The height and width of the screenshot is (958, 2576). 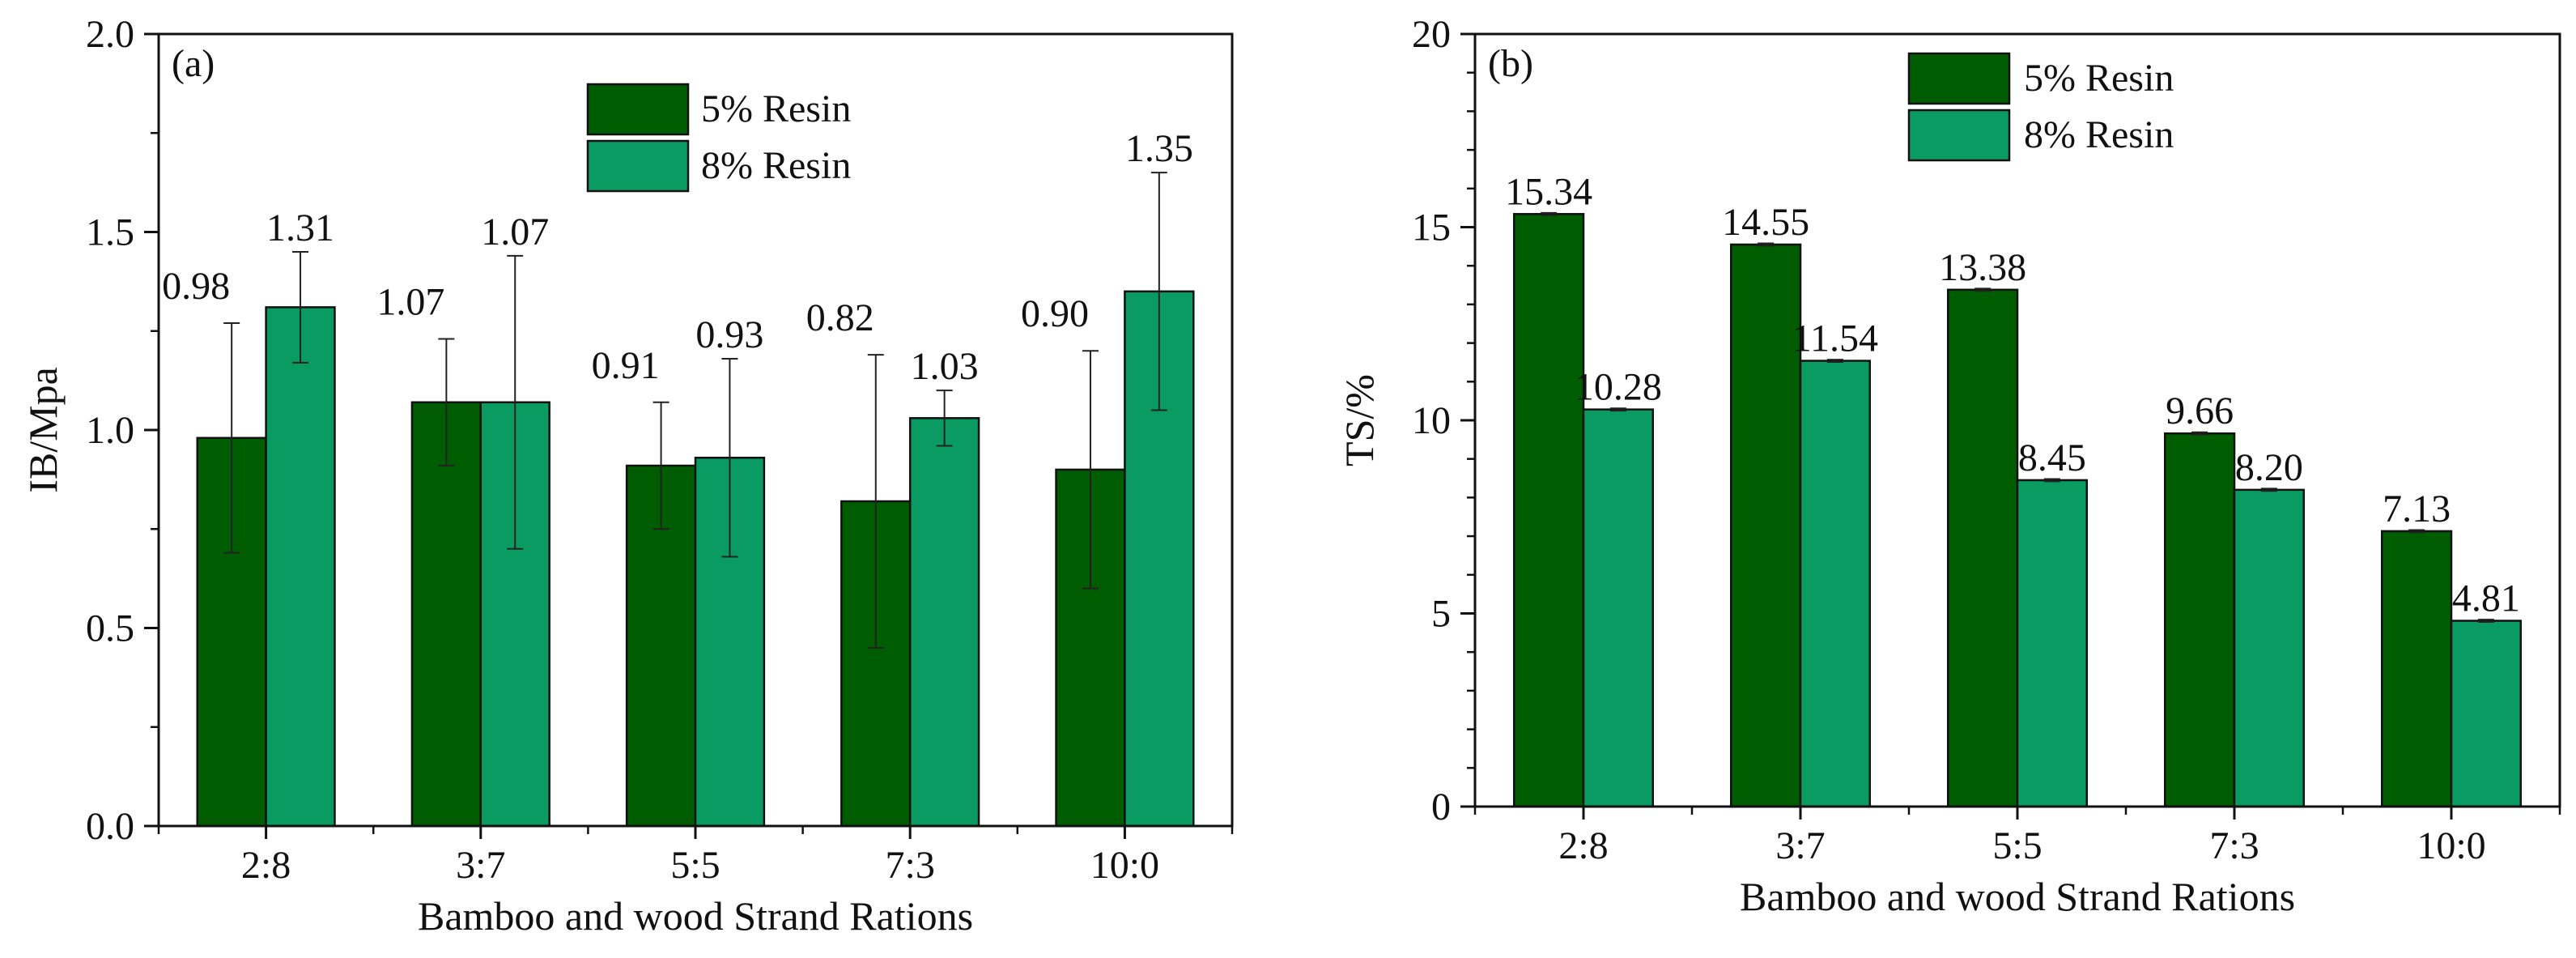 What do you see at coordinates (2200, 411) in the screenshot?
I see `data-label: 9.66` at bounding box center [2200, 411].